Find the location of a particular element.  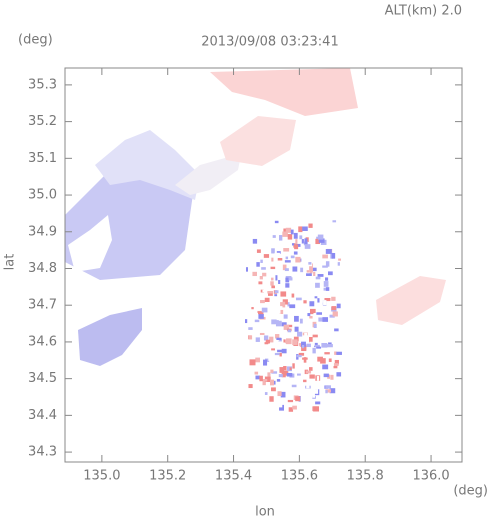

y-tick-label: 35.0 is located at coordinates (42, 195).